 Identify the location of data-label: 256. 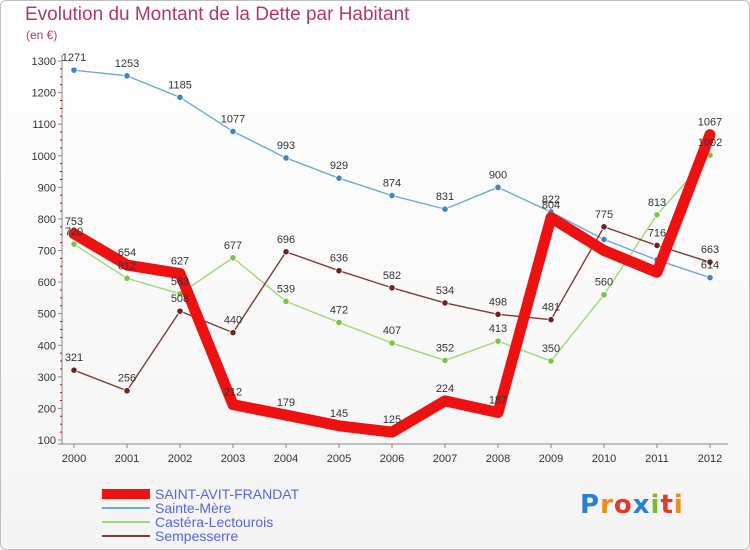
(127, 379).